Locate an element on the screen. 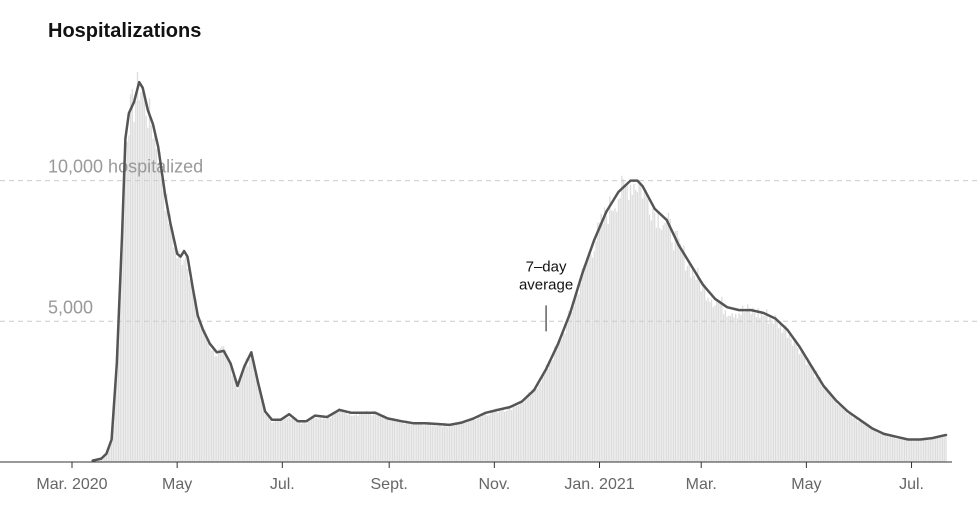 This screenshot has width=978, height=506. x-tick-label: May is located at coordinates (806, 484).